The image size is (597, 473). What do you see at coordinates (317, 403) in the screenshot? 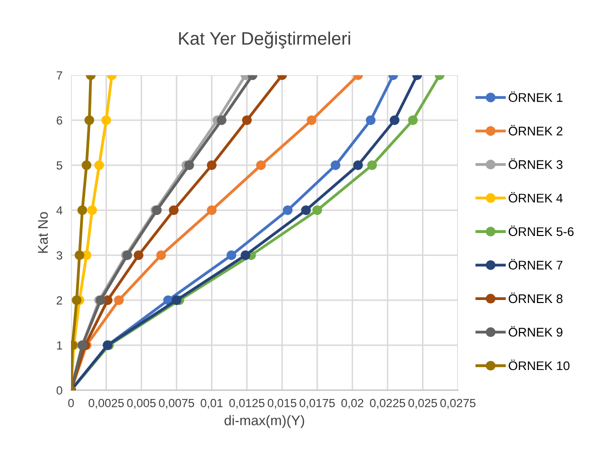
I see `x-tick-label: 0,0175` at bounding box center [317, 403].